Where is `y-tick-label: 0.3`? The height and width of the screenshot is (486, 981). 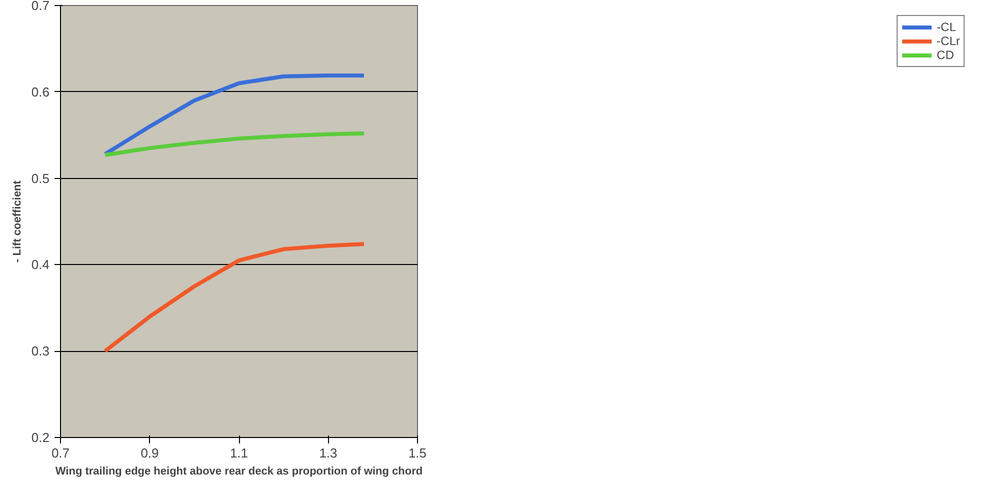 y-tick-label: 0.3 is located at coordinates (40, 351).